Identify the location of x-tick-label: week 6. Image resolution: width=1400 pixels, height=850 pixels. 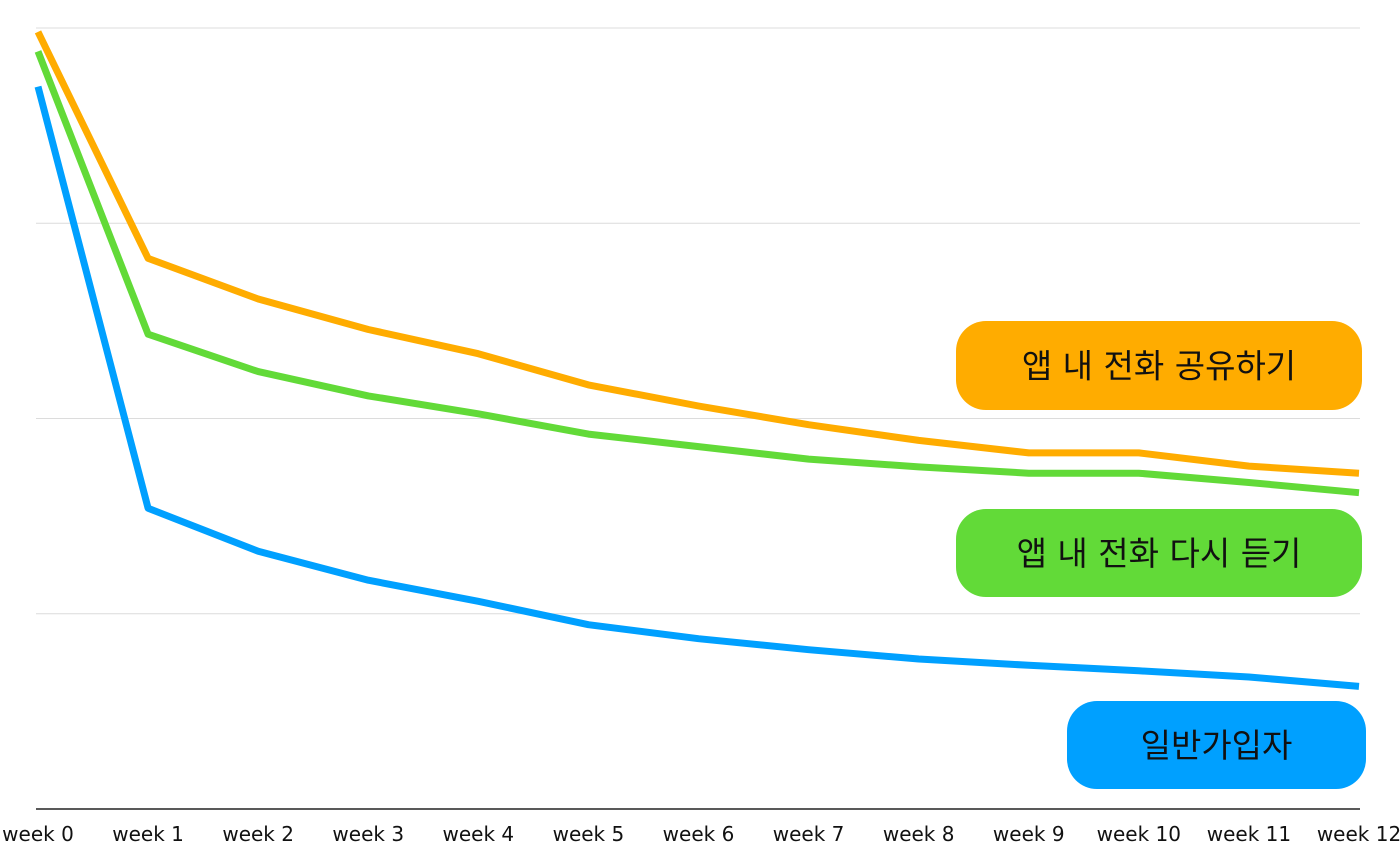
(699, 834).